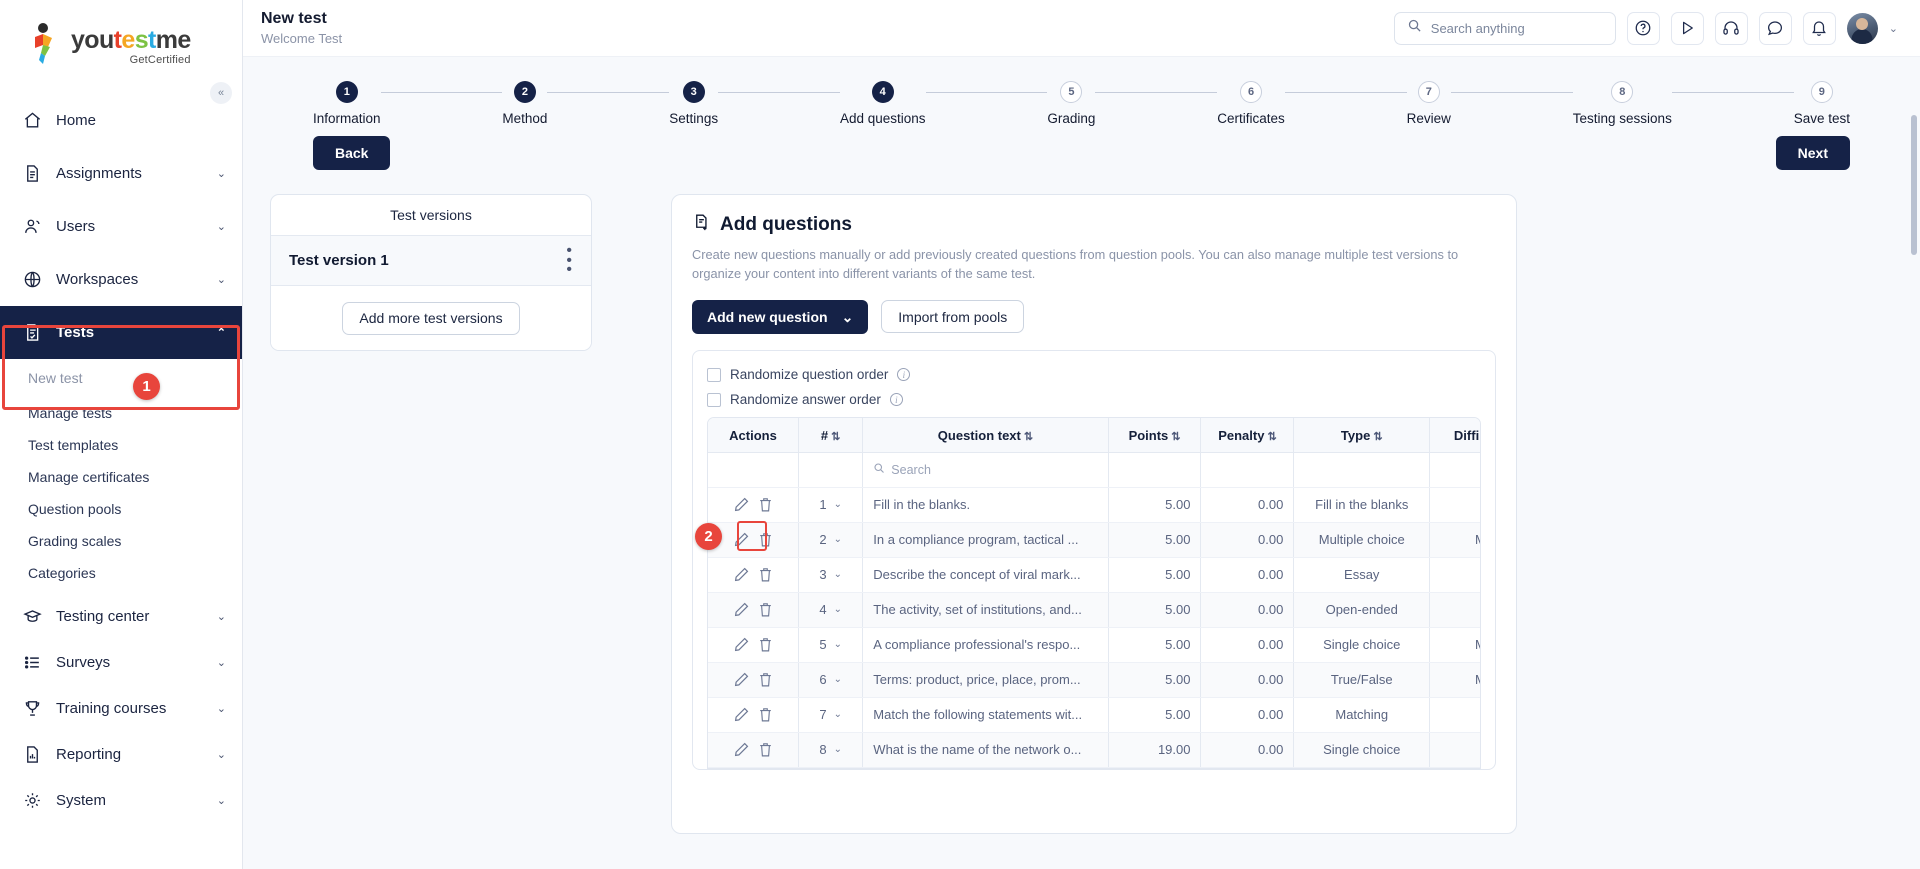  Describe the element at coordinates (121, 378) in the screenshot. I see `sidebar-item-new-test: New test` at that location.